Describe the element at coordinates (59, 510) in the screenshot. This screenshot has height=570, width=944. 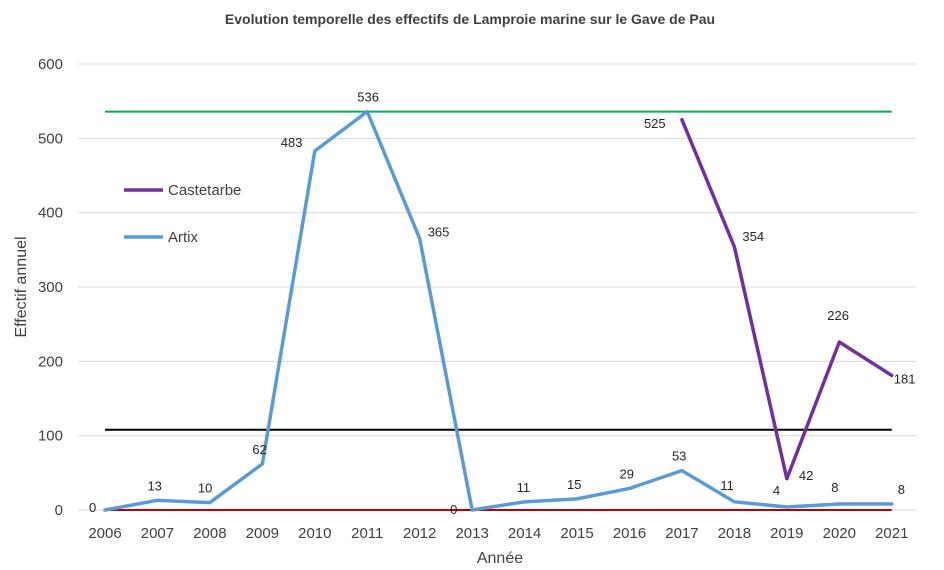
I see `y-tick-label: 0` at that location.